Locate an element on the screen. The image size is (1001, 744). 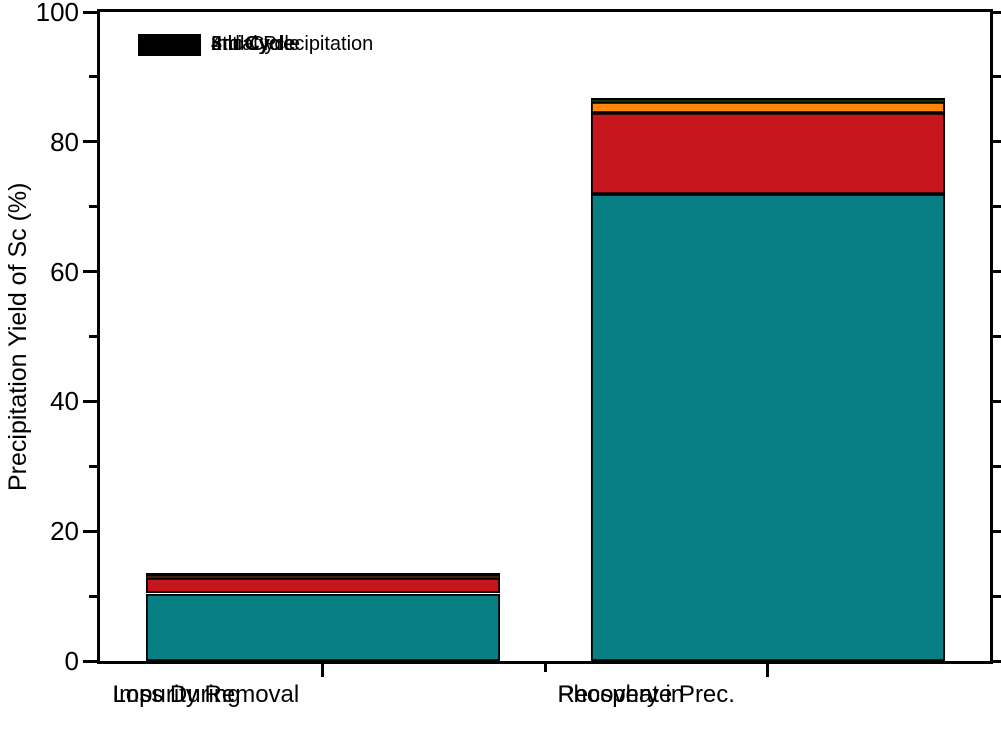
y-tick-label: 100 is located at coordinates (57, 13).